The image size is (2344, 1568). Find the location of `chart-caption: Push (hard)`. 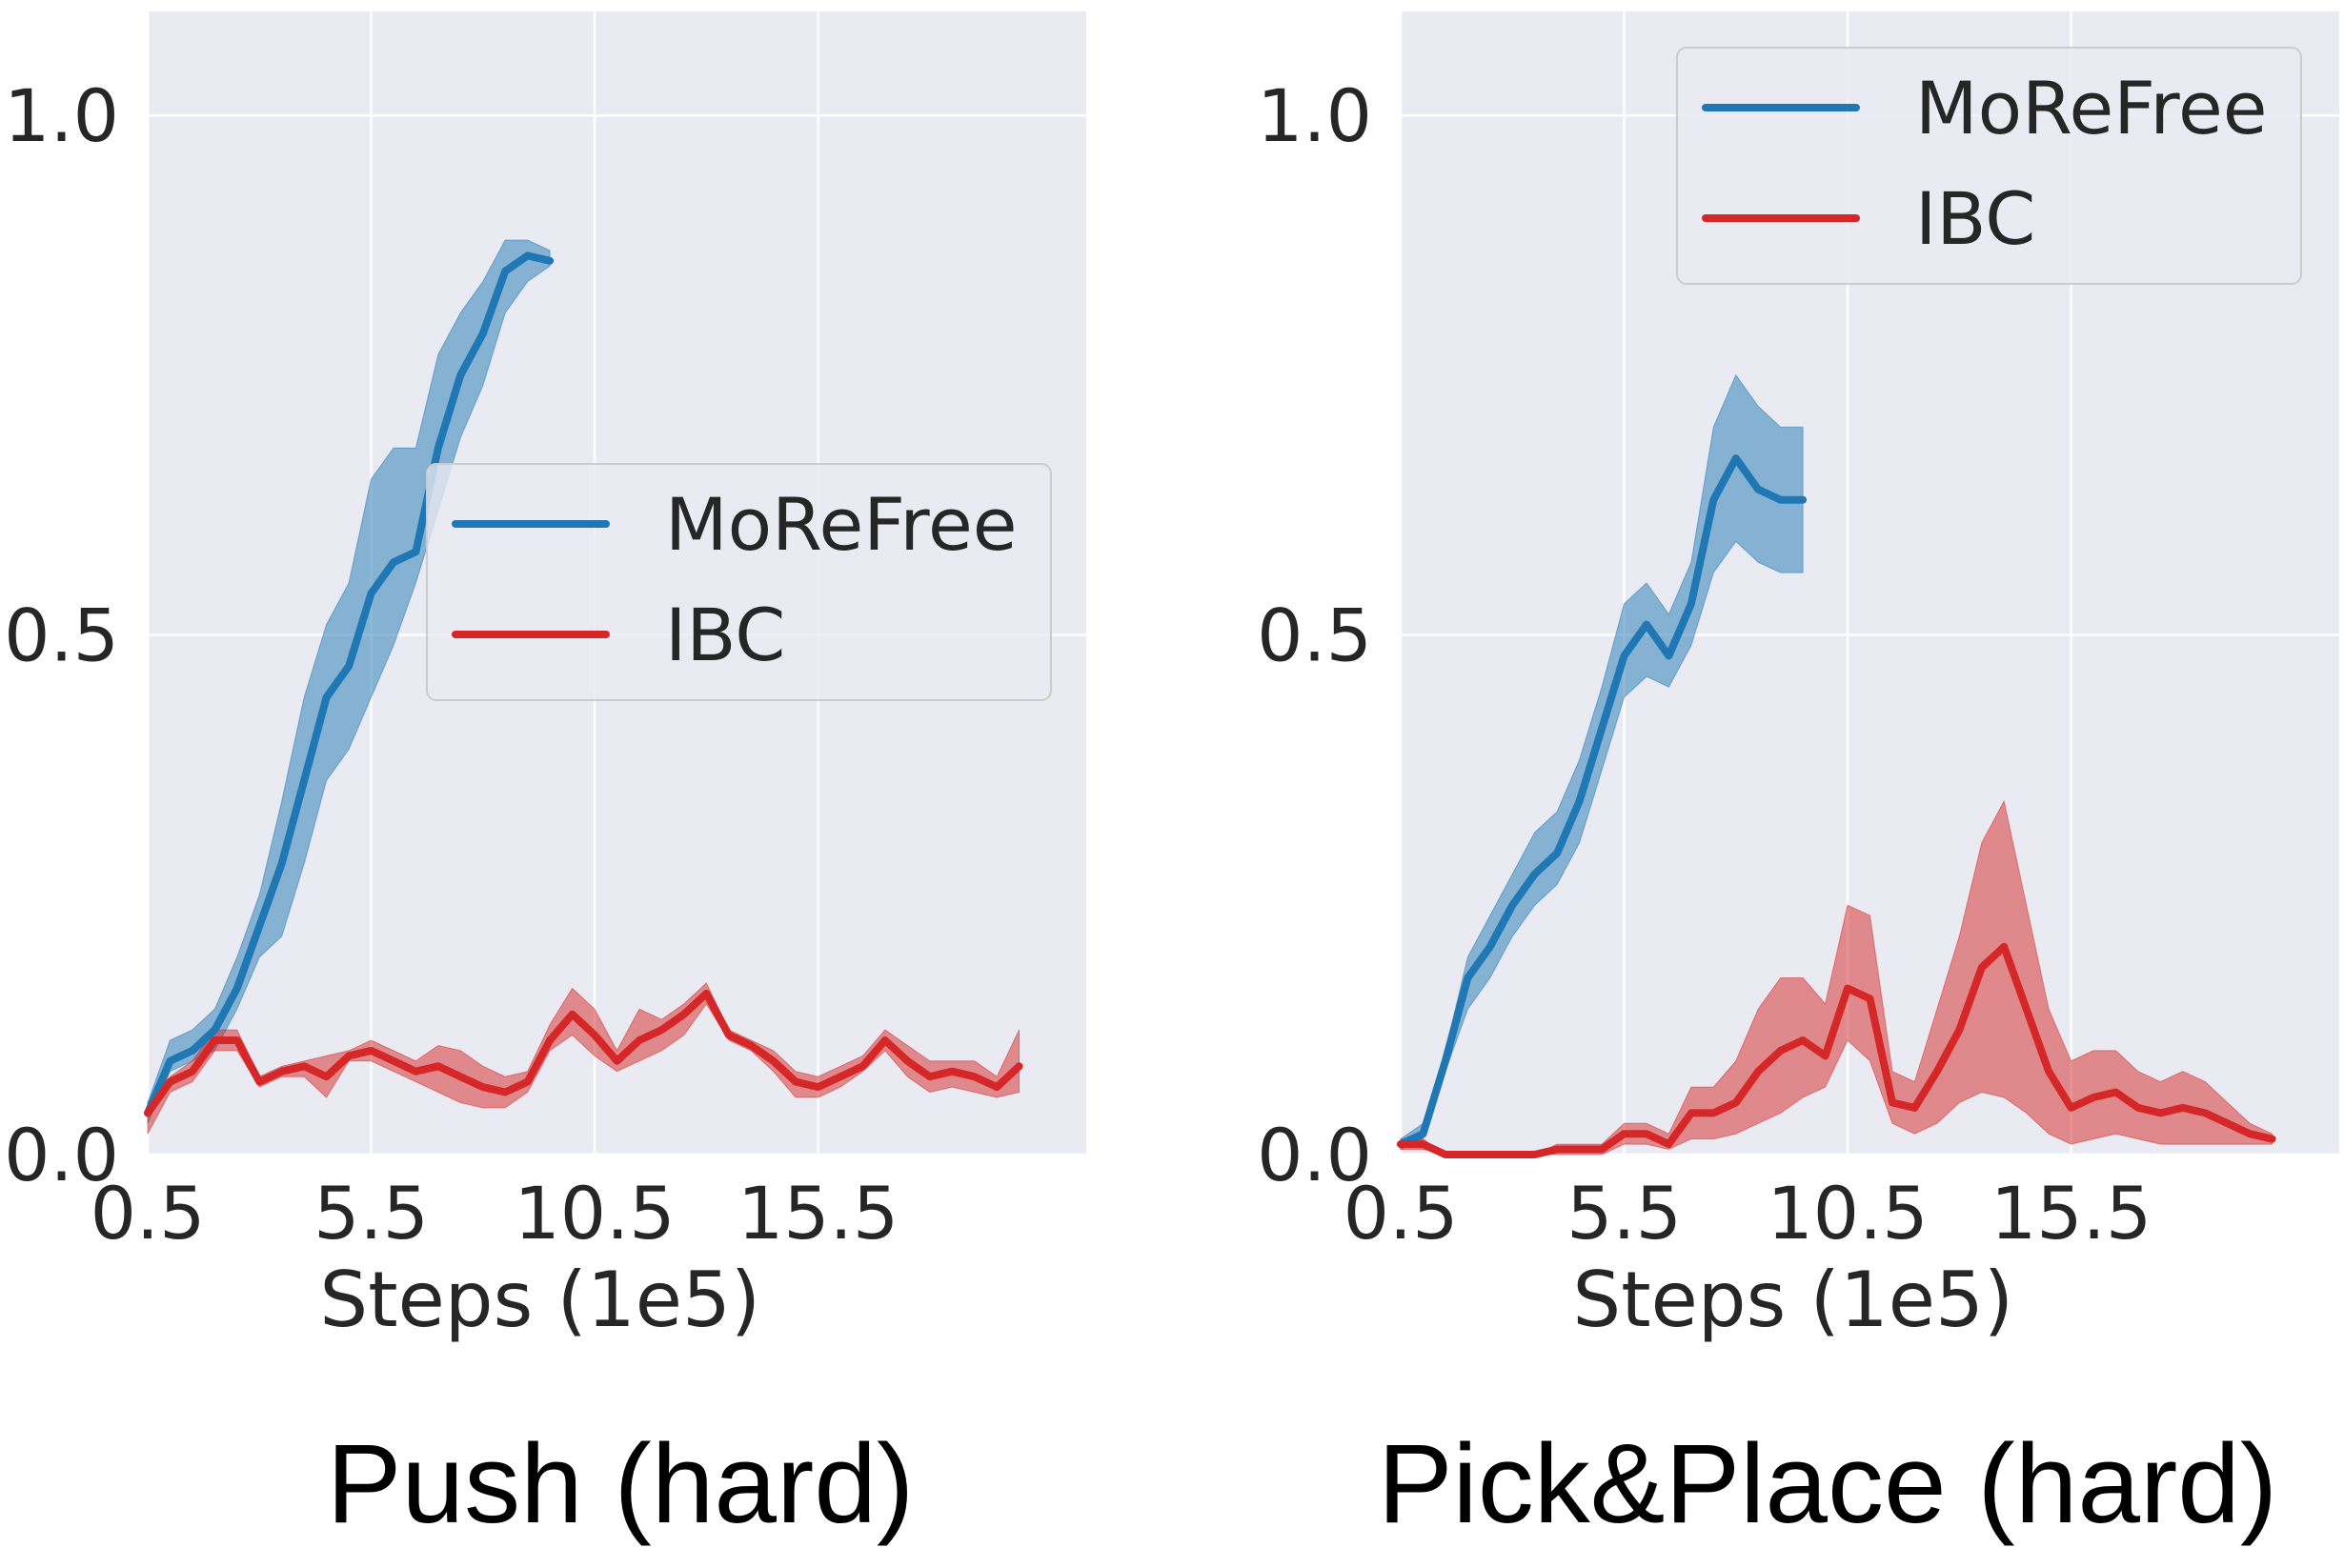

chart-caption: Push (hard) is located at coordinates (621, 1484).